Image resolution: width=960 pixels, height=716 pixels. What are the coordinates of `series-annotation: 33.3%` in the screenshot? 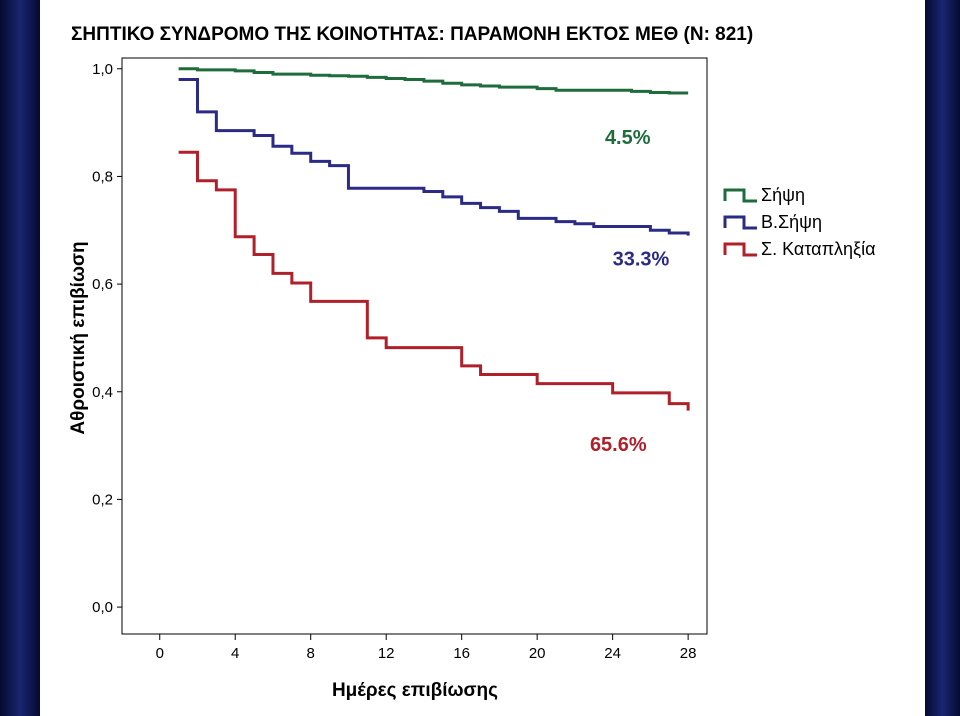 It's located at (641, 259).